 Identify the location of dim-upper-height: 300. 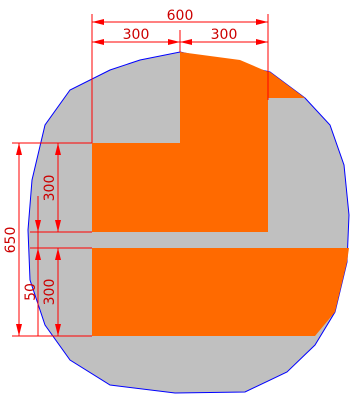
(50, 188).